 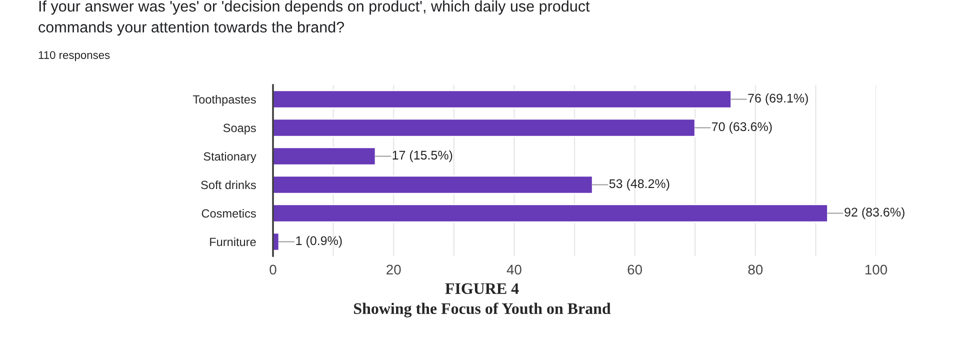 What do you see at coordinates (778, 99) in the screenshot?
I see `data-label: 76 (69.1%)` at bounding box center [778, 99].